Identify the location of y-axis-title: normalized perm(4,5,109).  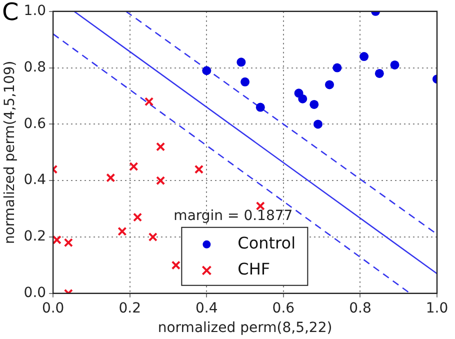
(10, 152).